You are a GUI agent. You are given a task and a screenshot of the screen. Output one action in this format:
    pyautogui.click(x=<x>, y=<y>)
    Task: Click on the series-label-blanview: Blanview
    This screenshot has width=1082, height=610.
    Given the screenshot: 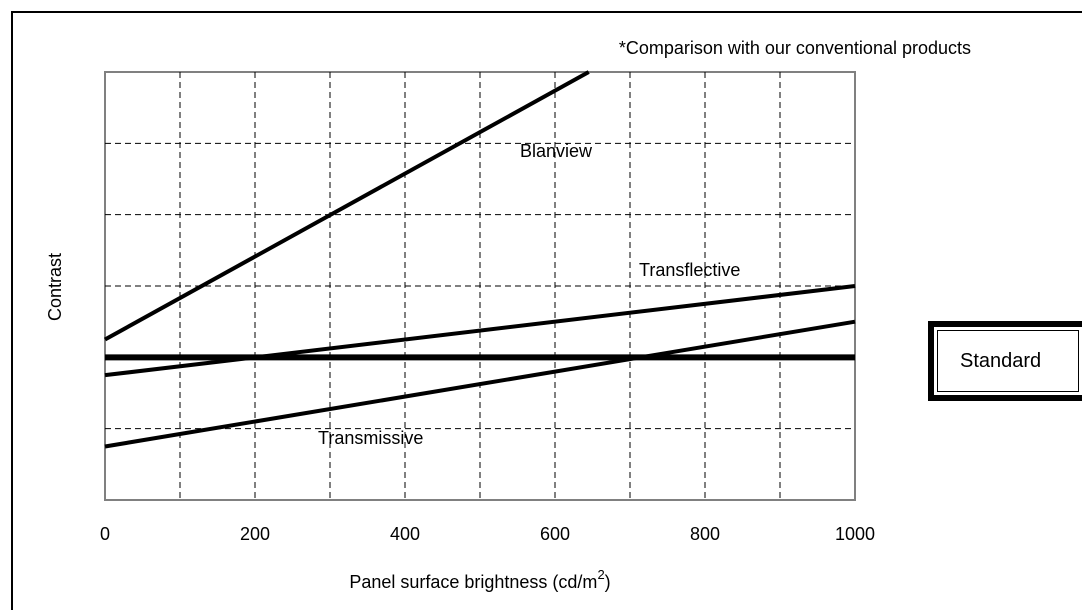 What is the action you would take?
    pyautogui.click(x=556, y=151)
    